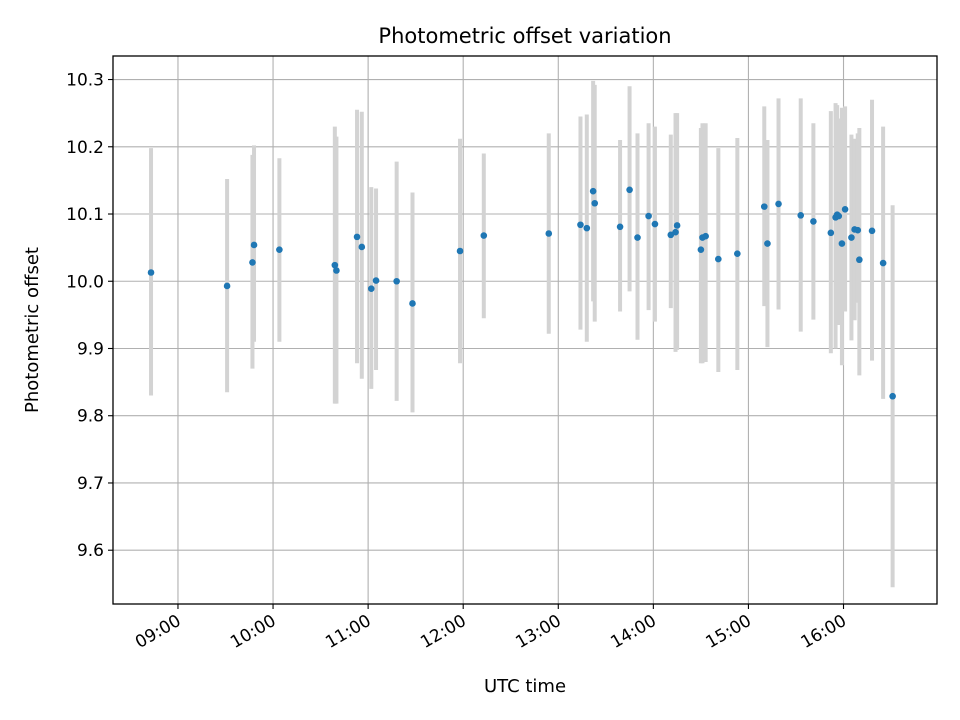 This screenshot has height=720, width=960. Describe the element at coordinates (85, 282) in the screenshot. I see `y-tick-label: 10.0` at that location.